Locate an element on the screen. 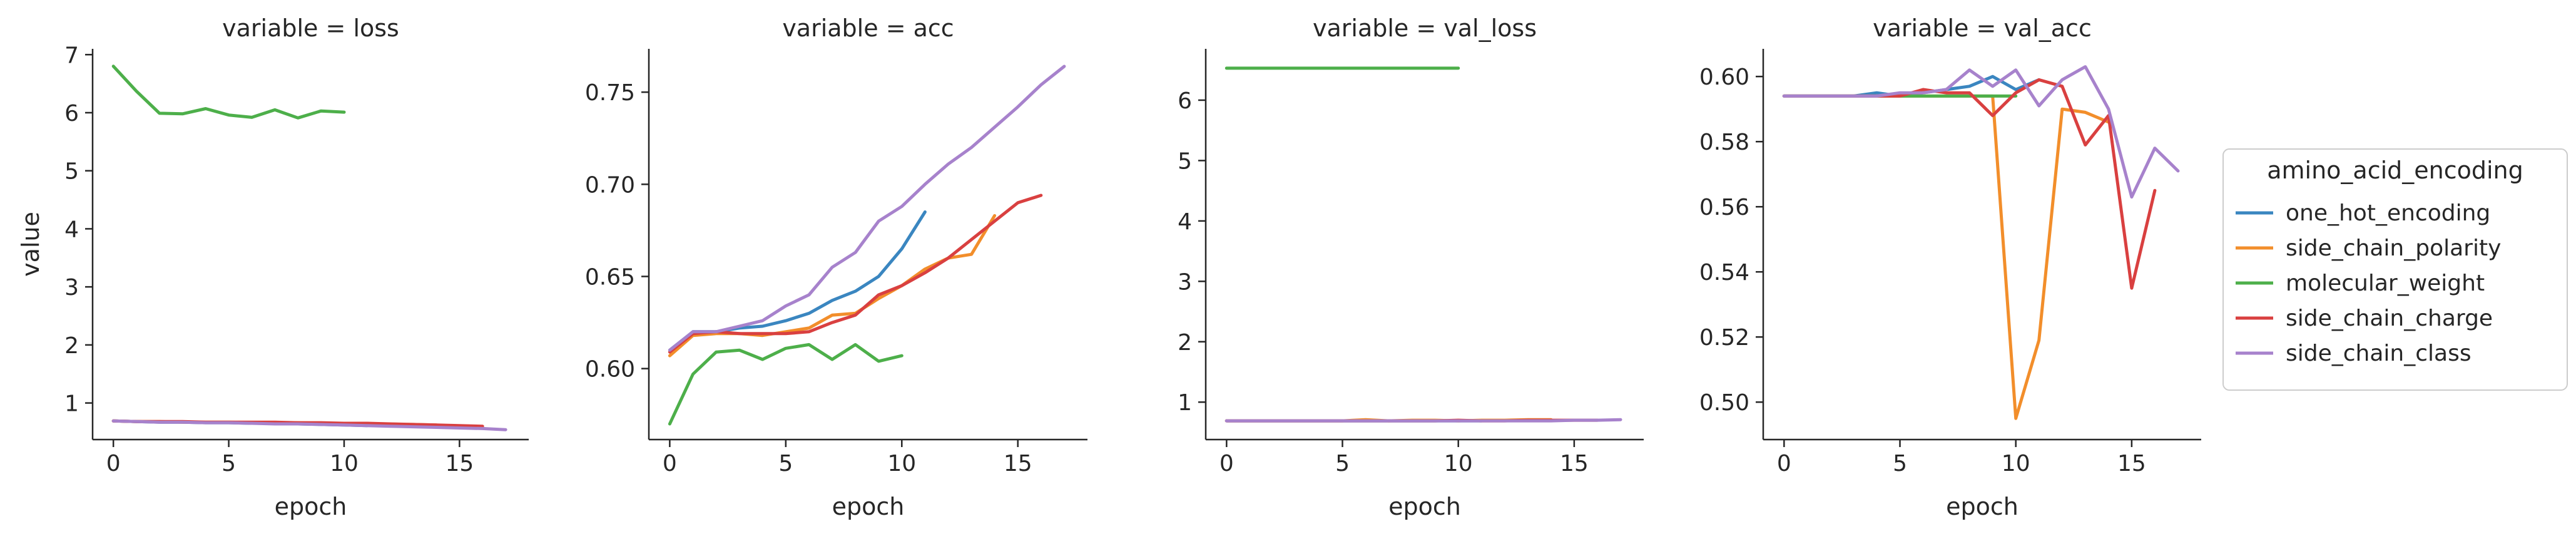 The height and width of the screenshot is (541, 2576). legend-label: side_chain_charge is located at coordinates (2389, 318).